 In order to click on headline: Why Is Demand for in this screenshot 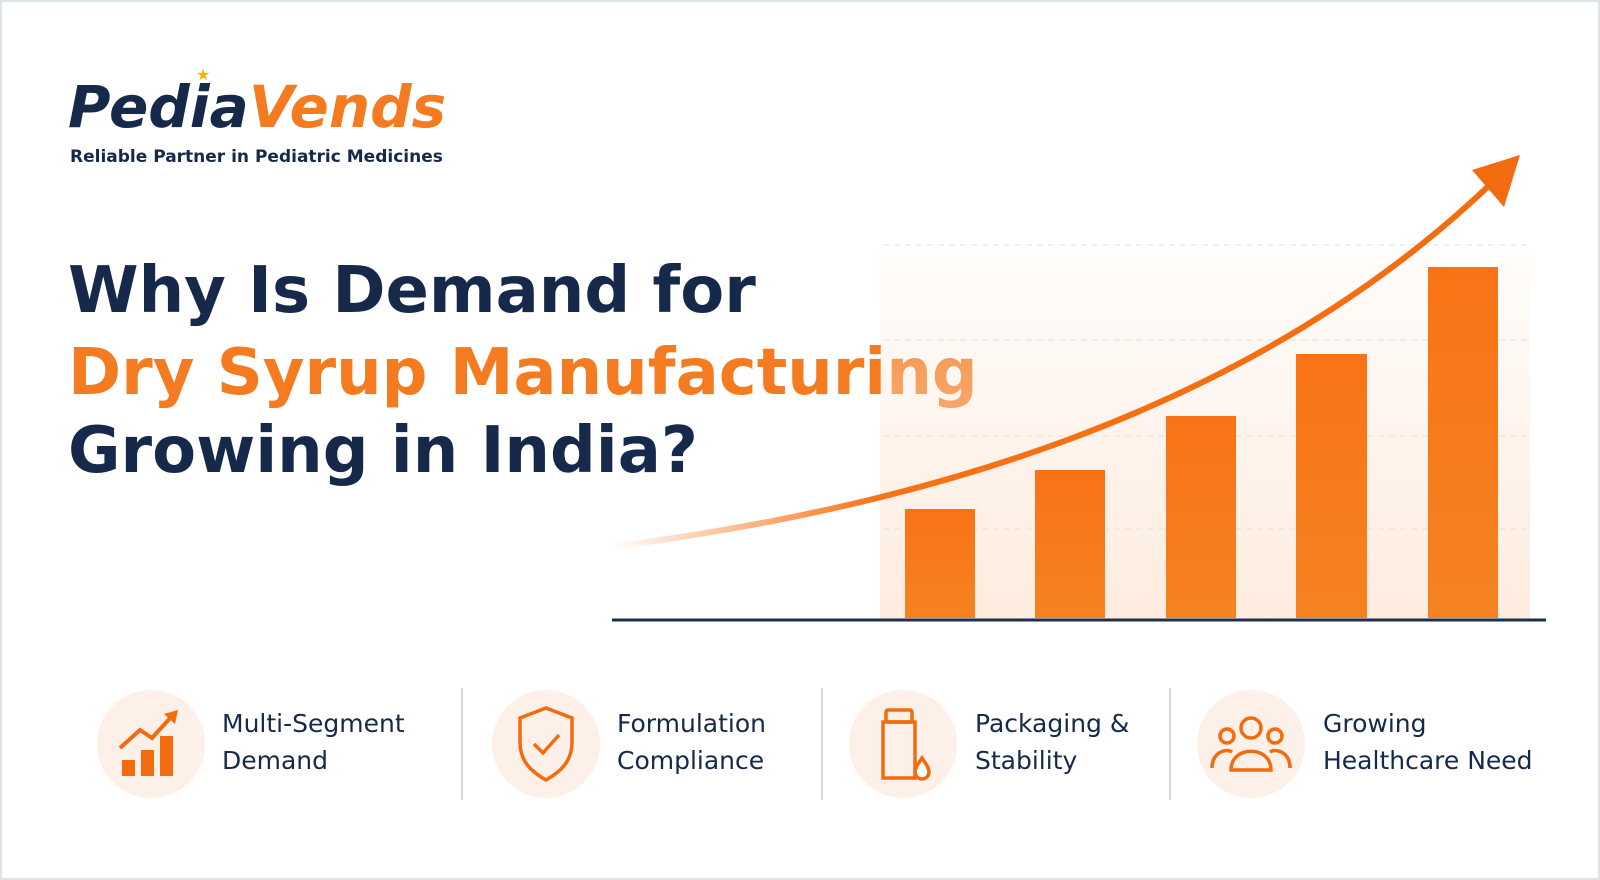, I will do `click(412, 291)`.